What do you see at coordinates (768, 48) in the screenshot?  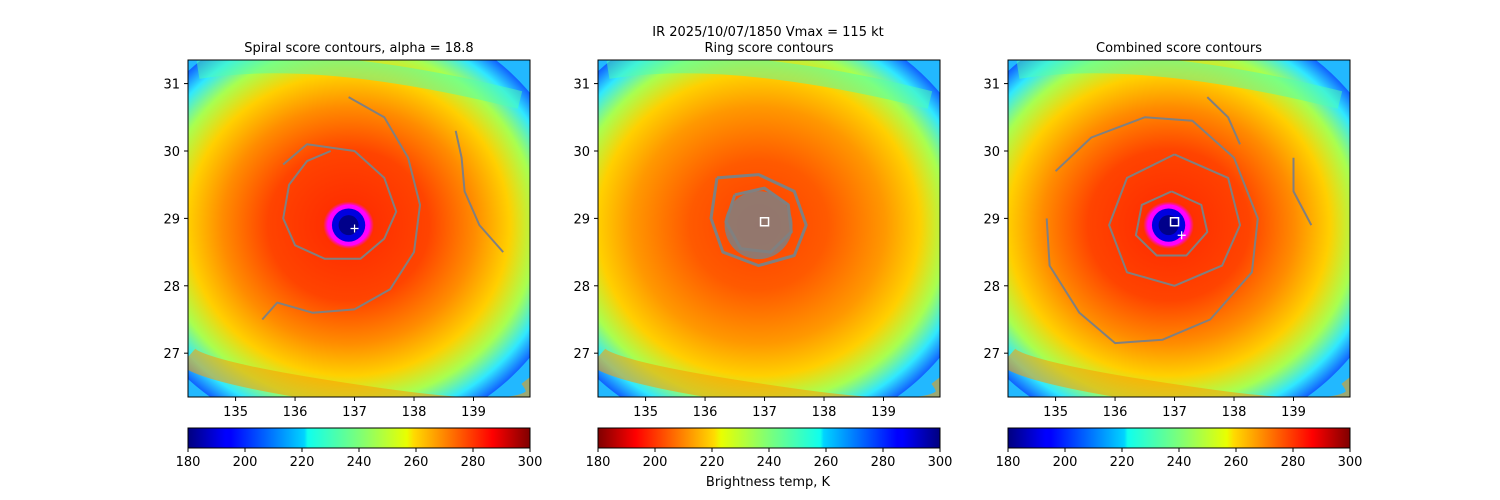 I see `panel-title: Ring score contours` at bounding box center [768, 48].